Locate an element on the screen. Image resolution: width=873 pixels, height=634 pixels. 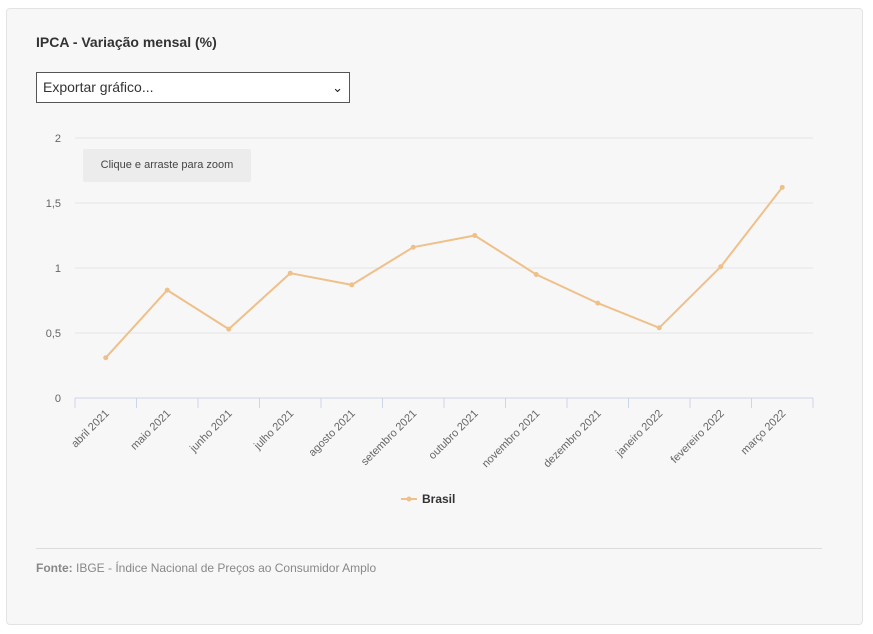
x-tick-label: agosto 2021 is located at coordinates (332, 433).